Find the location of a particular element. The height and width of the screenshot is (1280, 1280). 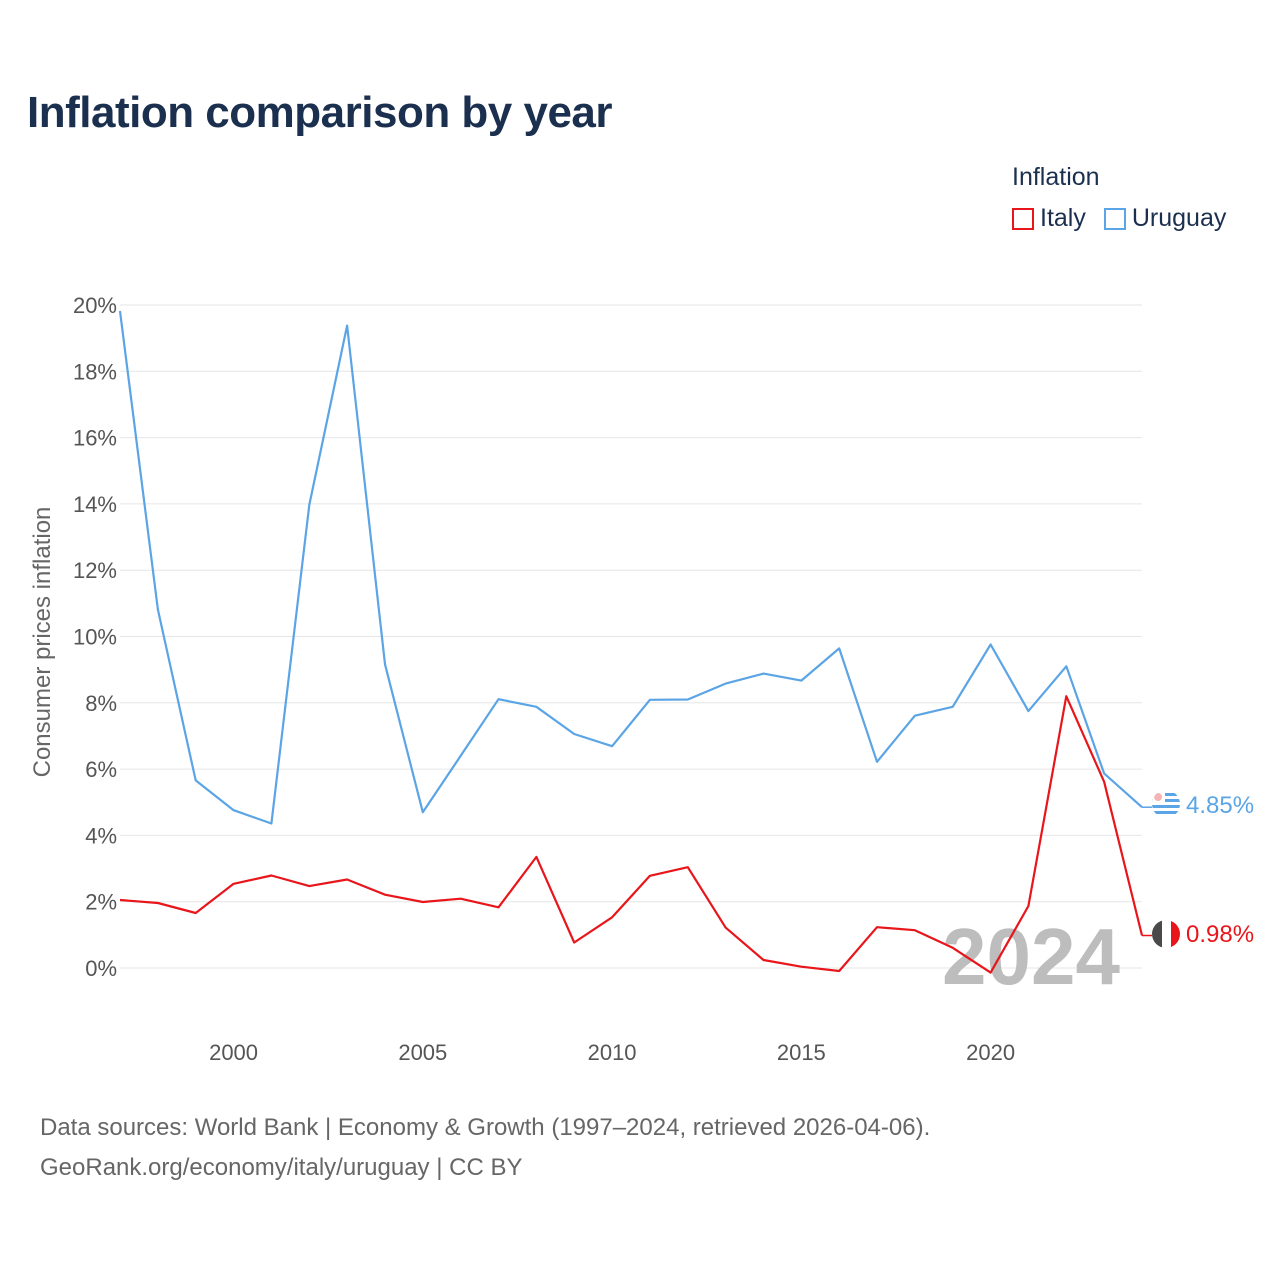

legend-item-uruguay: Uruguay is located at coordinates (1165, 218).